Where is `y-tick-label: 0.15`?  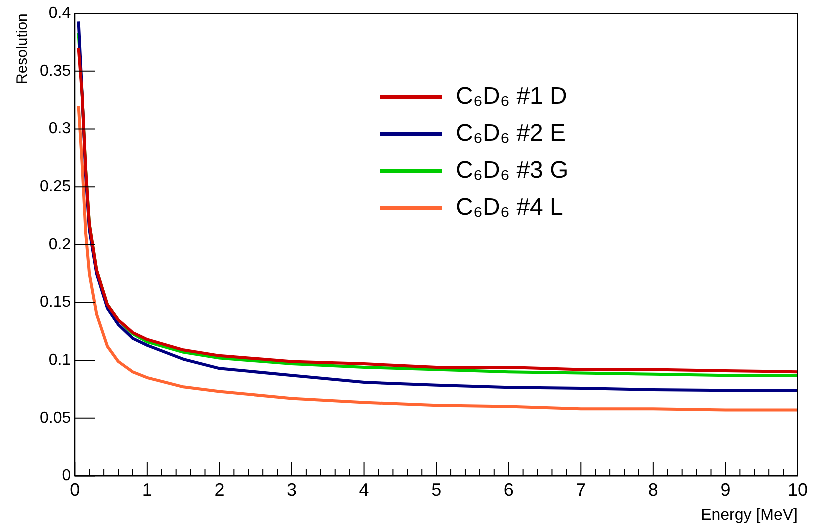 y-tick-label: 0.15 is located at coordinates (56, 303).